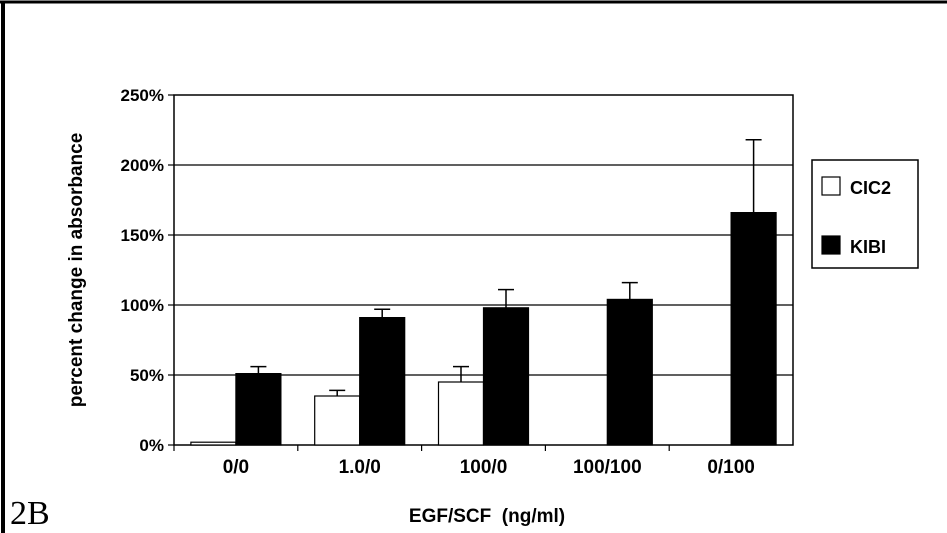 The image size is (947, 533). What do you see at coordinates (484, 467) in the screenshot?
I see `x-tick-label: 100/0` at bounding box center [484, 467].